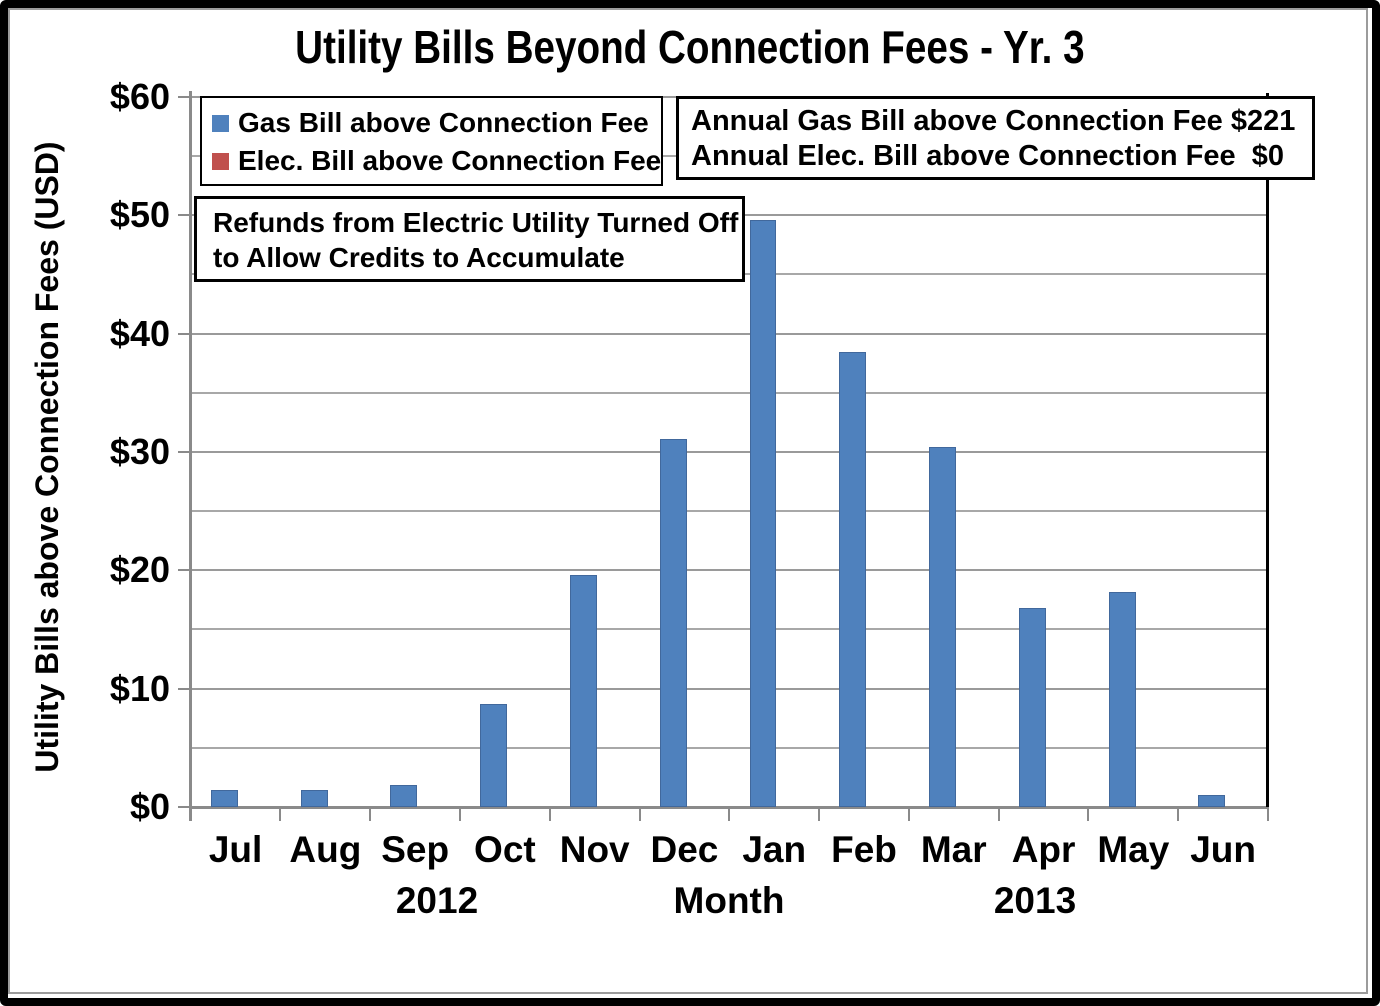 The height and width of the screenshot is (1006, 1380). I want to click on legend-label-gas: Gas Bill above Connection Fee, so click(443, 122).